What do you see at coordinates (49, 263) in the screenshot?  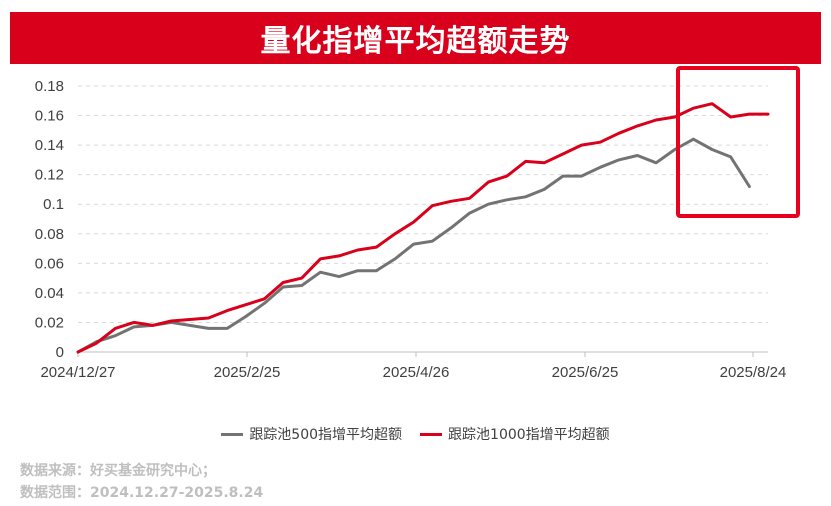 I see `y-tick-label: 0.06` at bounding box center [49, 263].